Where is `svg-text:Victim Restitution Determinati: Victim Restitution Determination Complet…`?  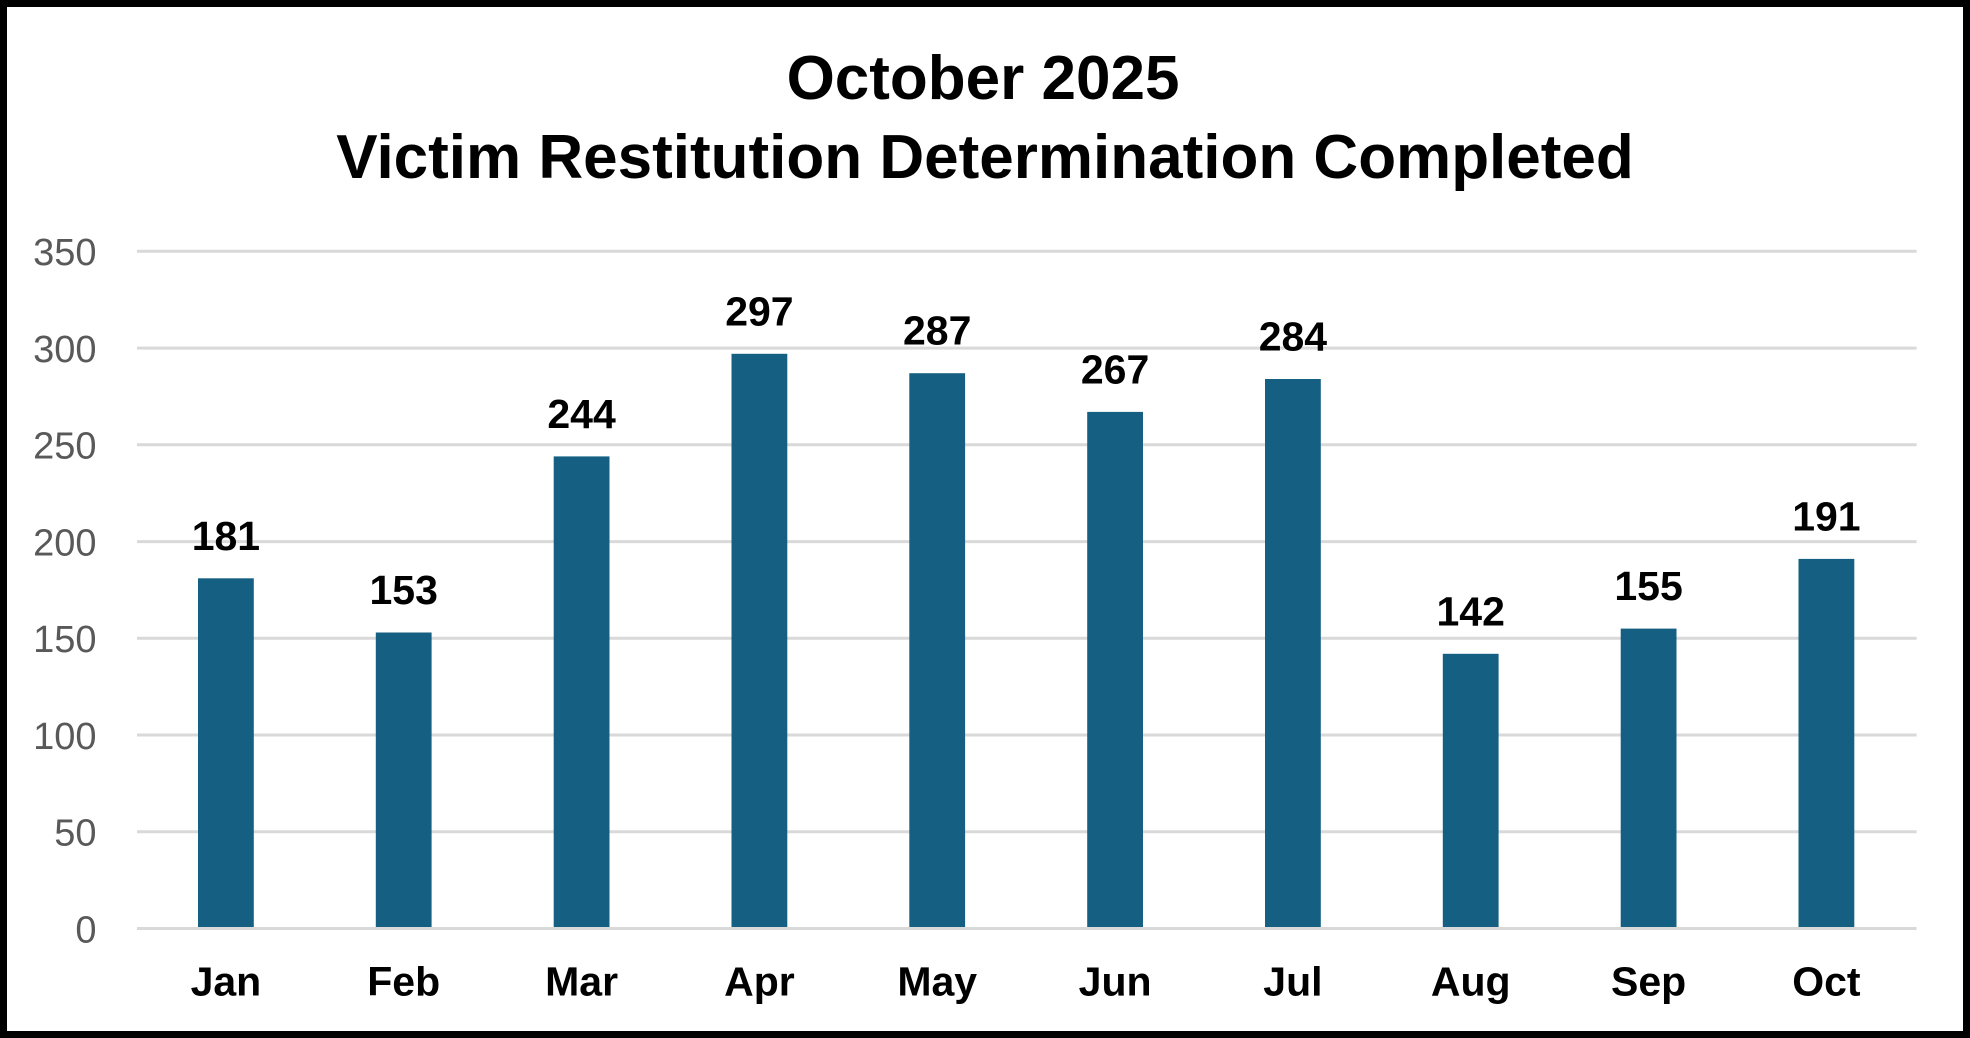
svg-text:Victim Restitution Determinati: Victim Restitution Determination Complet… is located at coordinates (985, 157).